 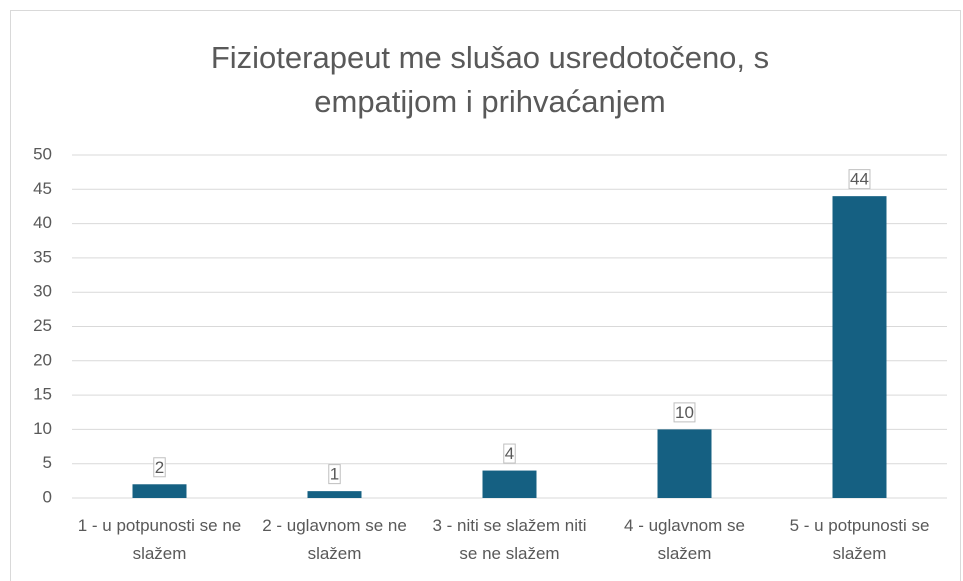 What do you see at coordinates (159, 539) in the screenshot?
I see `x-tick-label: 1 - u potpunosti se ne slažem` at bounding box center [159, 539].